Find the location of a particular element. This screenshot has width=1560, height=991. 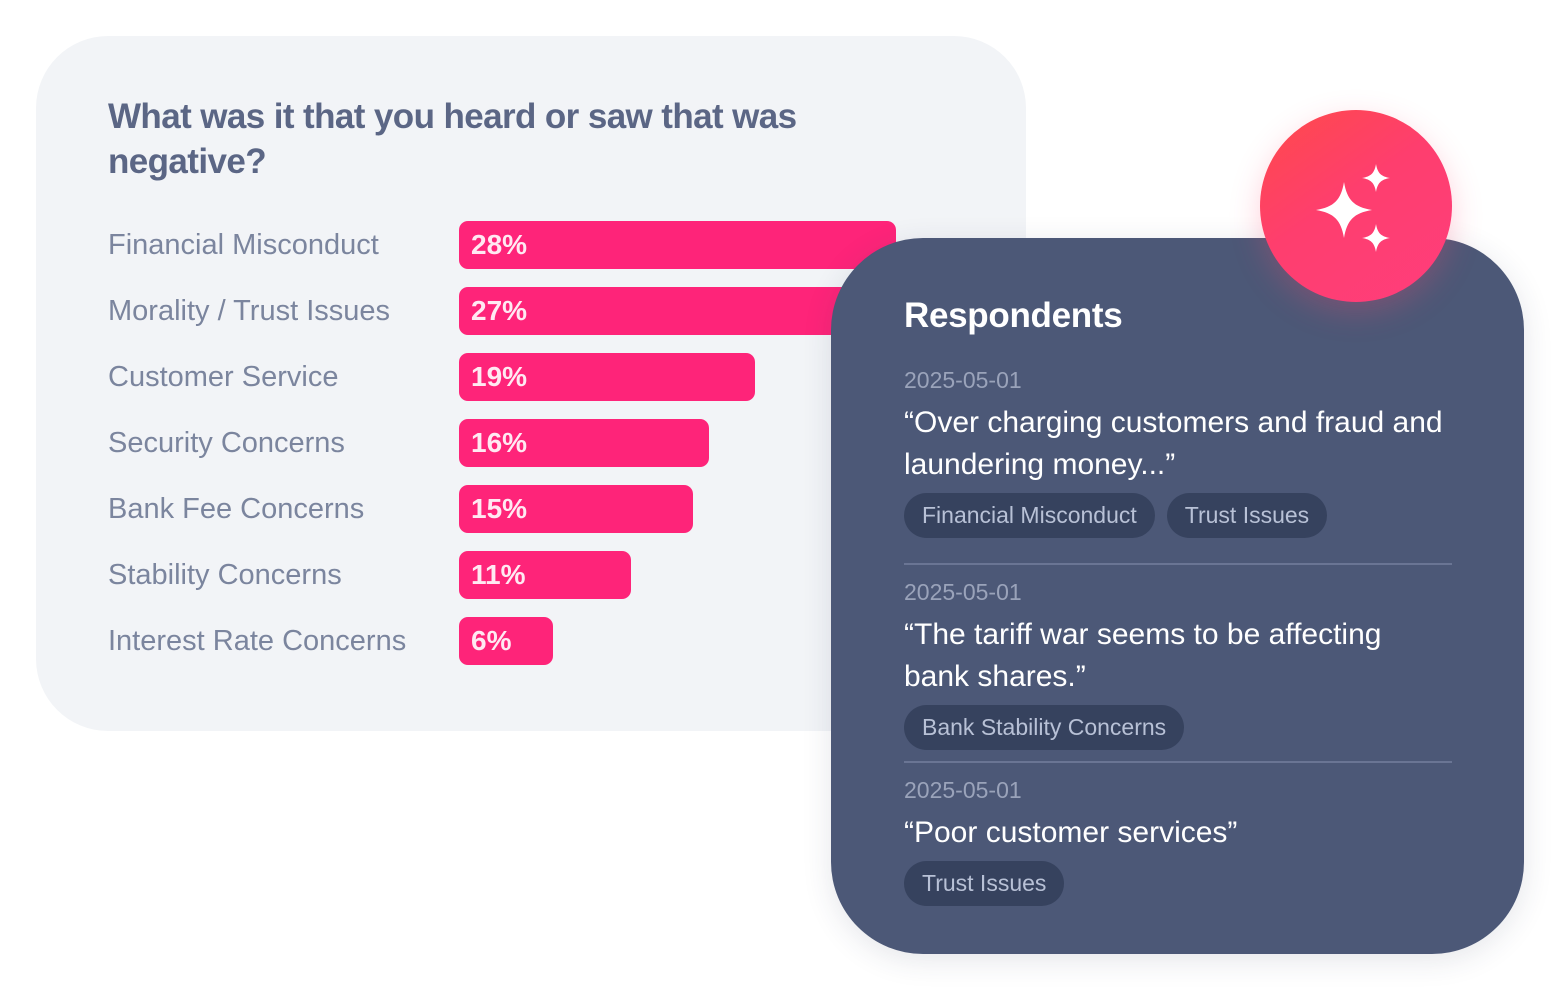

bar-value-label: 11% is located at coordinates (498, 574).